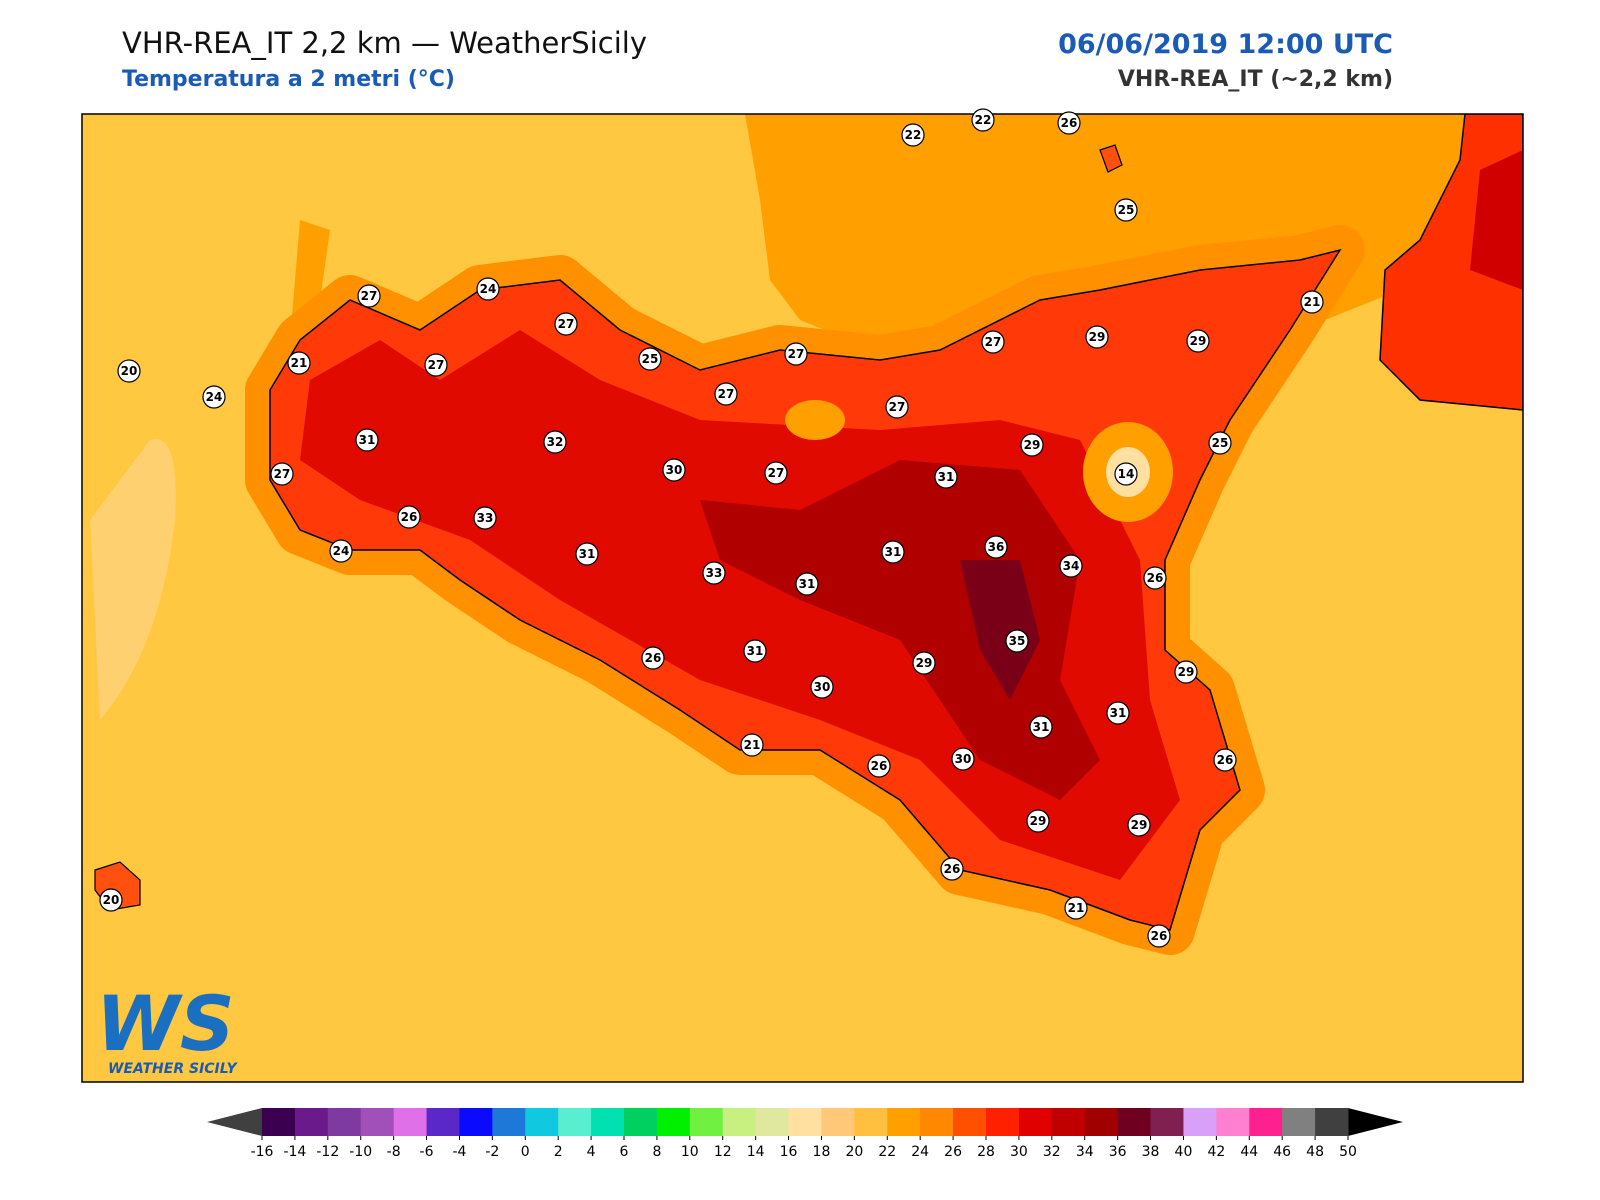 Image resolution: width=1600 pixels, height=1200 pixels. Describe the element at coordinates (789, 1152) in the screenshot. I see `colorbar-tick-label: 16` at that location.